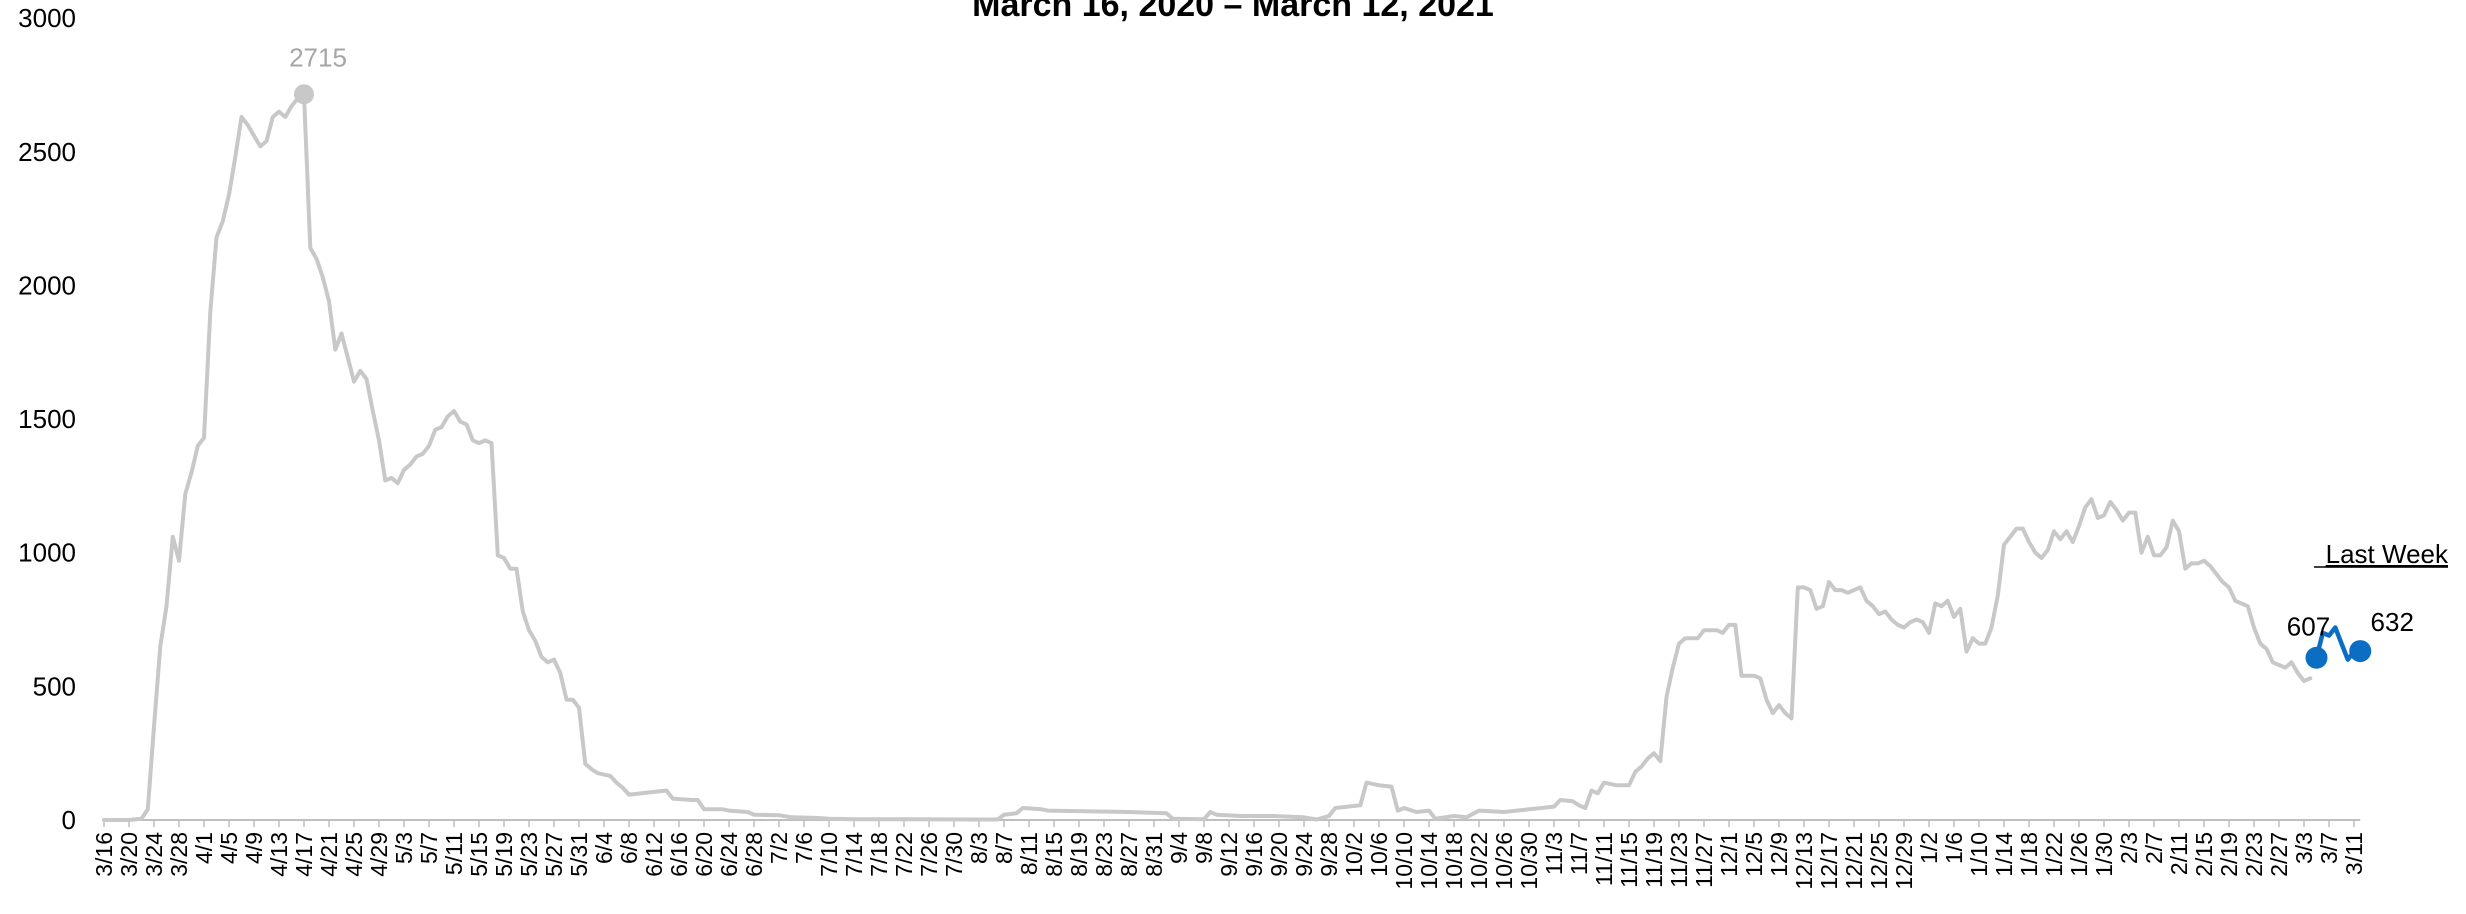  I want to click on x-tick-label: 11/7, so click(1579, 853).